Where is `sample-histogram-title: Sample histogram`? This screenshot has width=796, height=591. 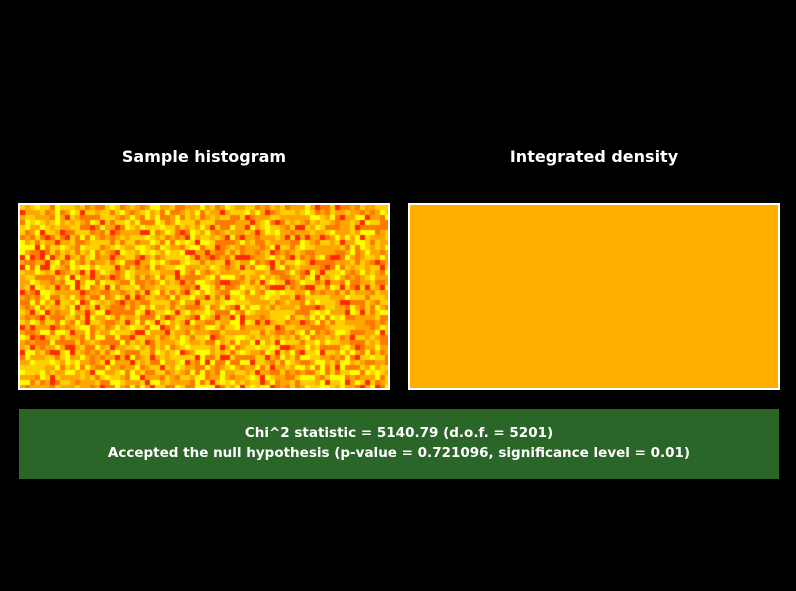
sample-histogram-title: Sample histogram is located at coordinates (204, 156).